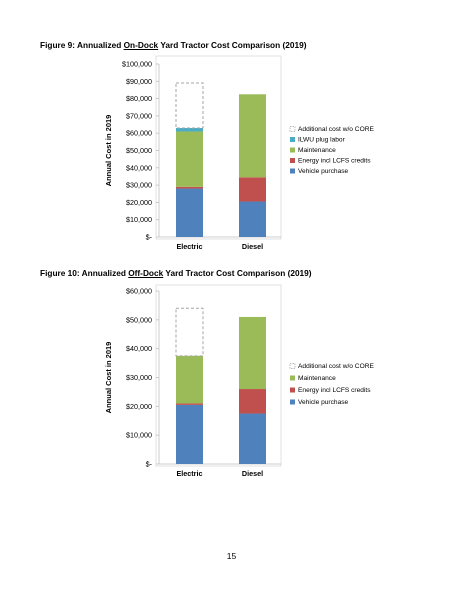 The image size is (463, 599). What do you see at coordinates (322, 140) in the screenshot?
I see `chart-1-legend-label: ILWU plug labor` at bounding box center [322, 140].